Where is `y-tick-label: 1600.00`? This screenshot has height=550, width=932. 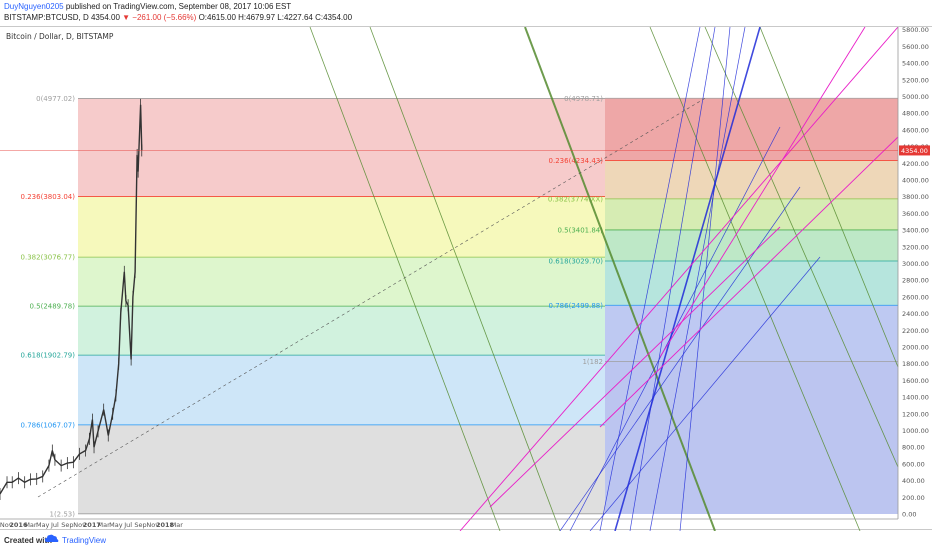 y-tick-label: 1600.00 is located at coordinates (915, 381).